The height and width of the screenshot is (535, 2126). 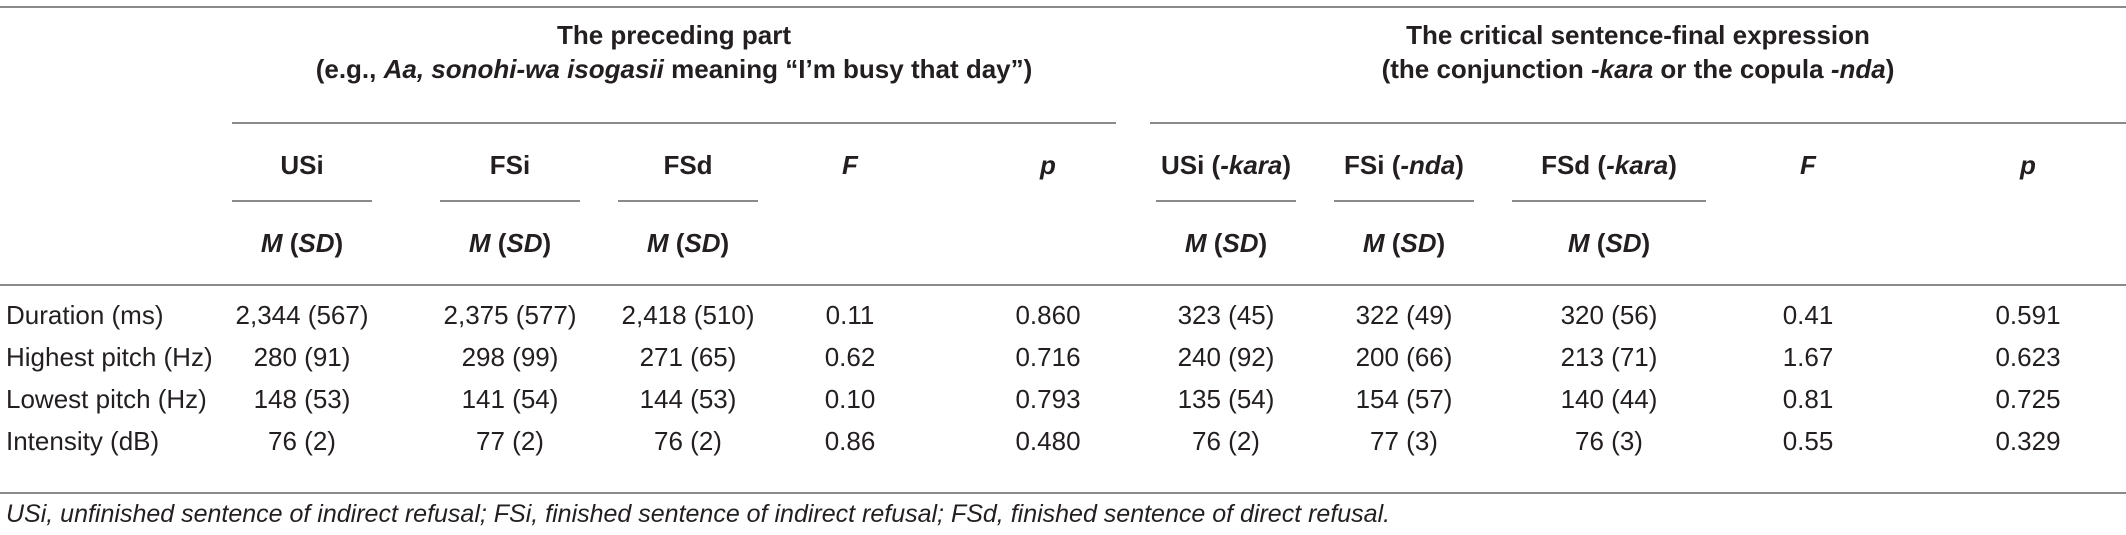 What do you see at coordinates (850, 165) in the screenshot?
I see `col-head-f: F` at bounding box center [850, 165].